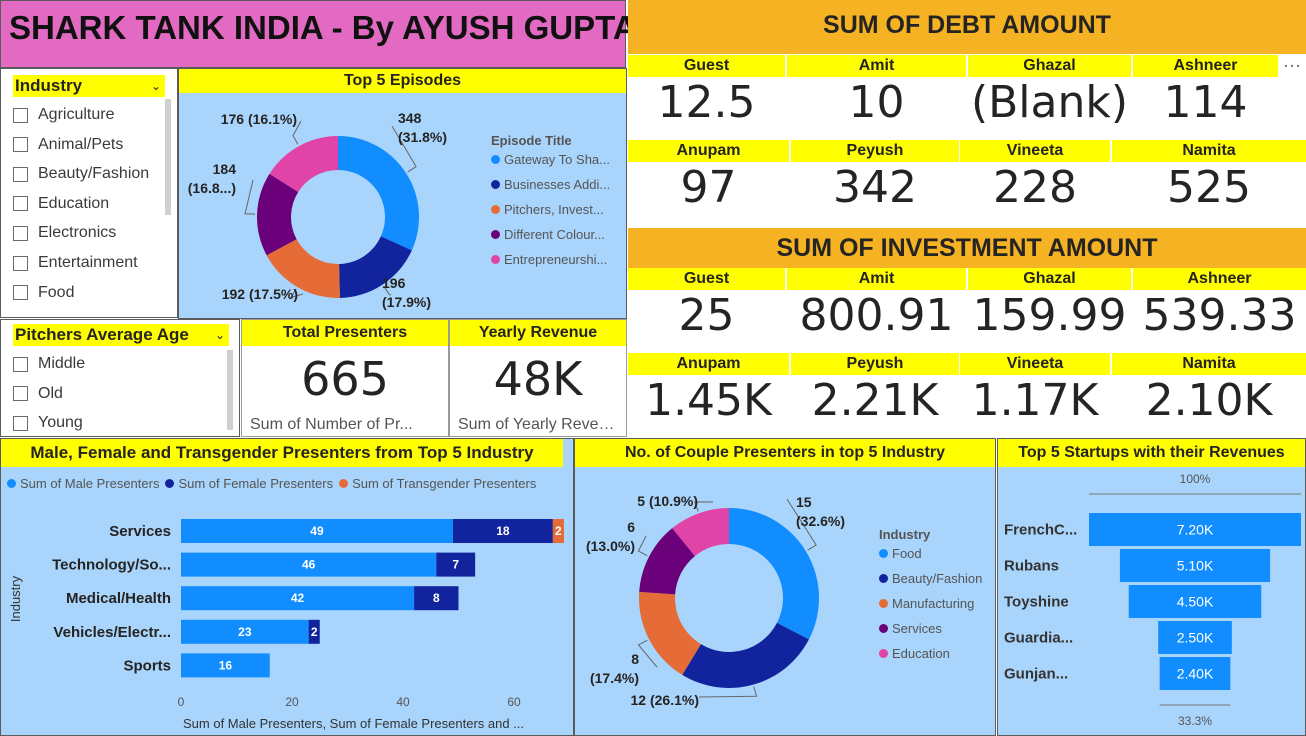  What do you see at coordinates (140, 531) in the screenshot?
I see `category-label: Services` at bounding box center [140, 531].